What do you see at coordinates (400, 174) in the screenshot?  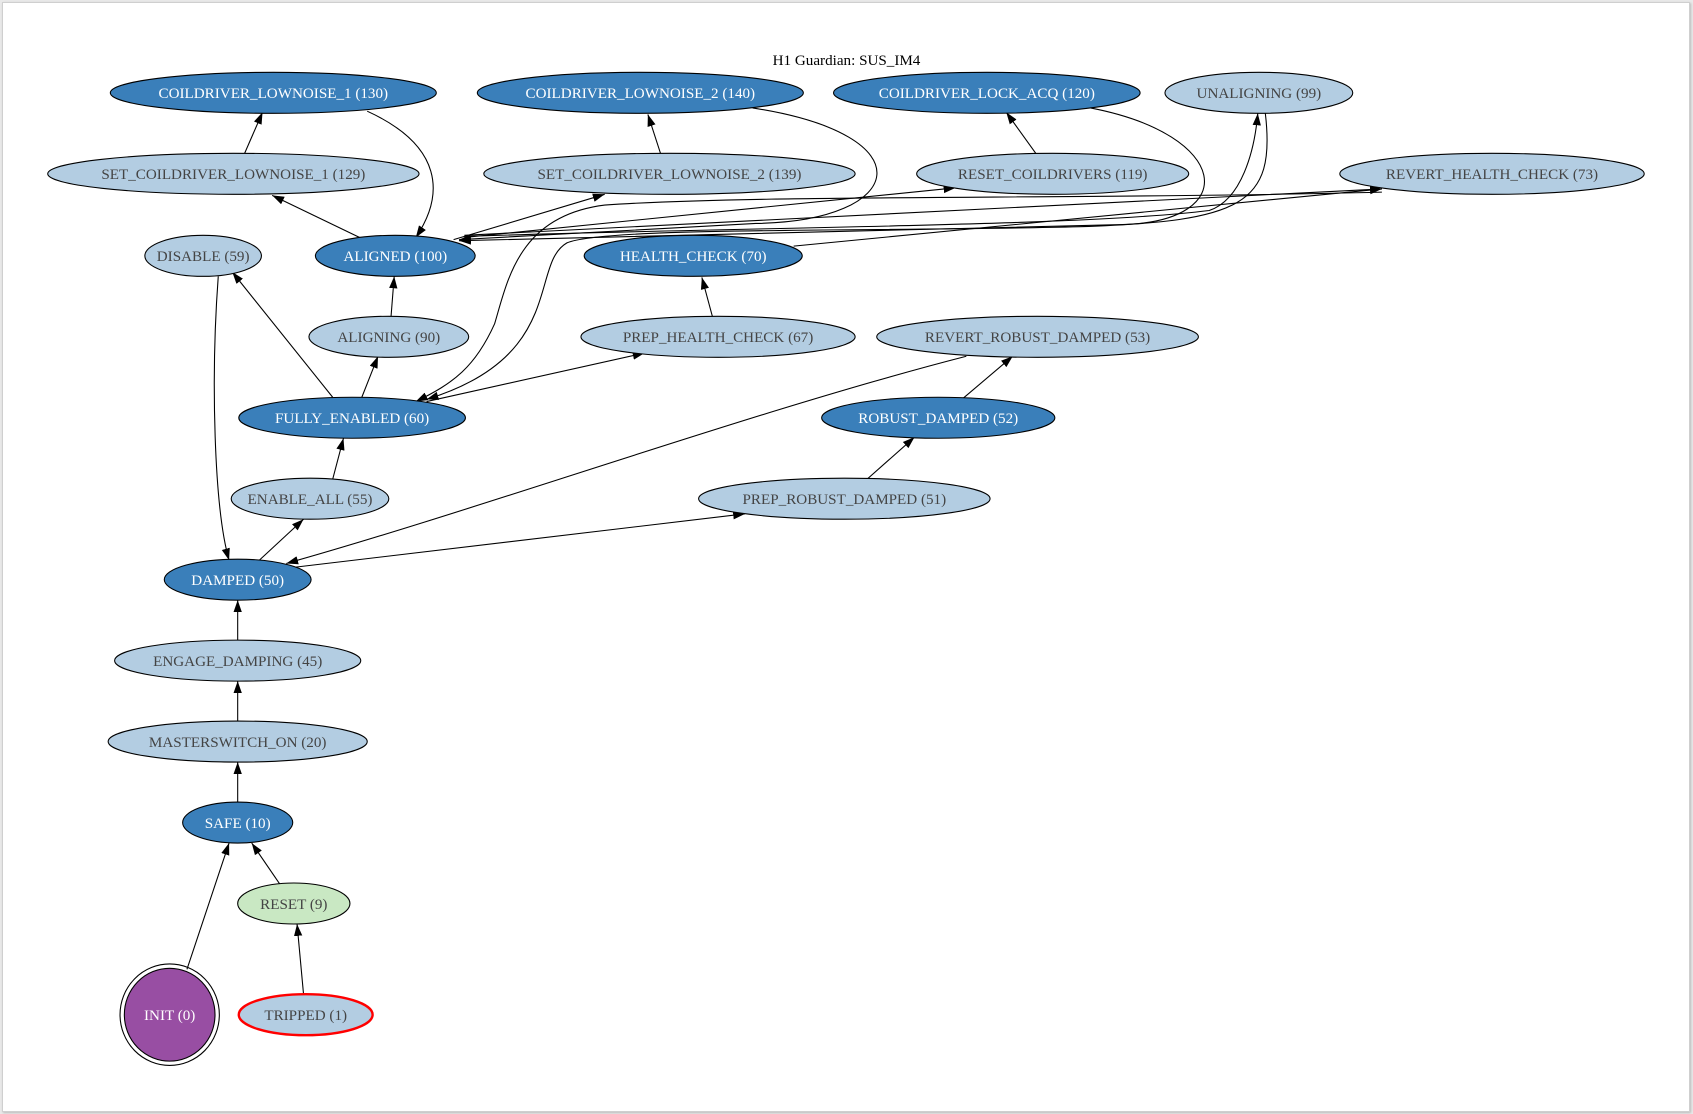 I see `edge-c1-to-al` at bounding box center [400, 174].